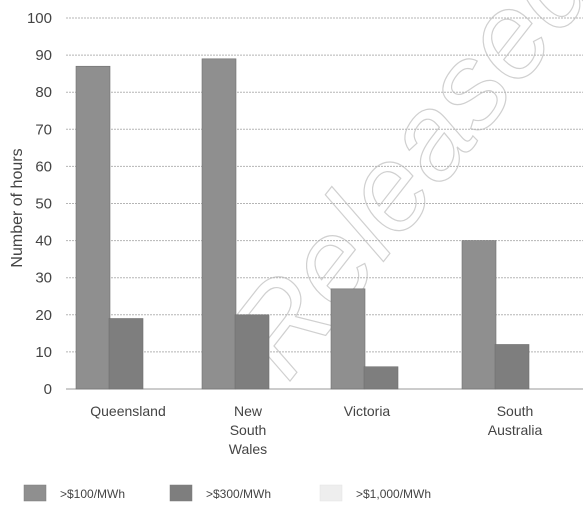 This screenshot has height=506, width=583. Describe the element at coordinates (248, 449) in the screenshot. I see `x-category-label-line: Wales` at that location.